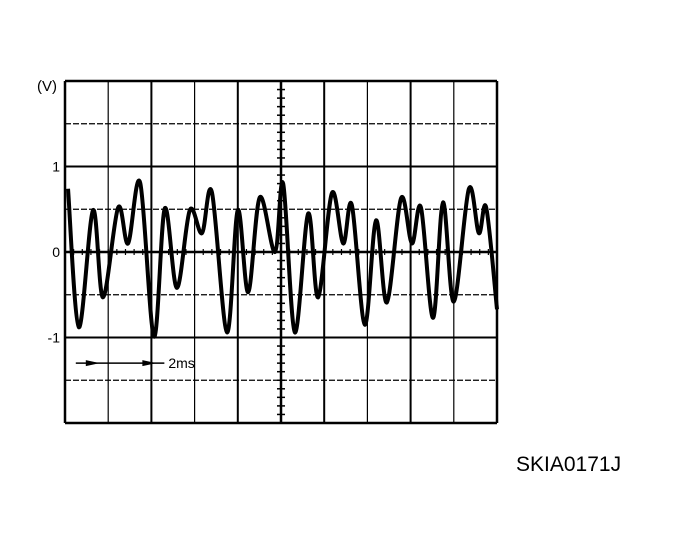 The image size is (679, 546). Describe the element at coordinates (56, 252) in the screenshot. I see `y-tick-label: 0` at that location.